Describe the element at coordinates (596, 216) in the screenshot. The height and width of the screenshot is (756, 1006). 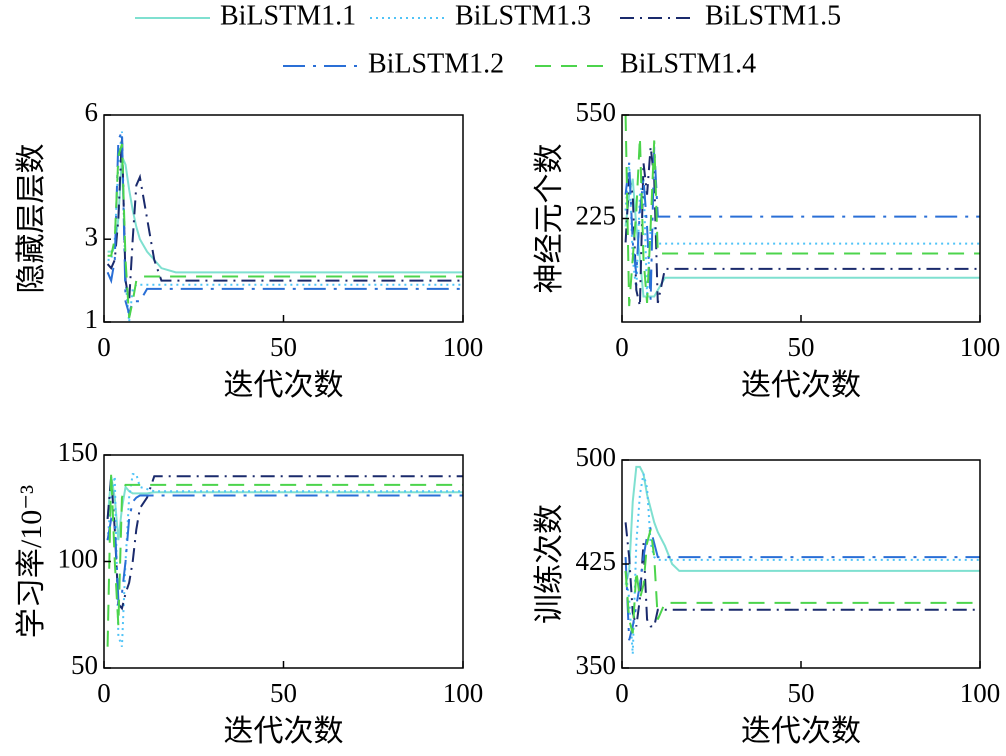
I see `y-tick-label: 225` at that location.